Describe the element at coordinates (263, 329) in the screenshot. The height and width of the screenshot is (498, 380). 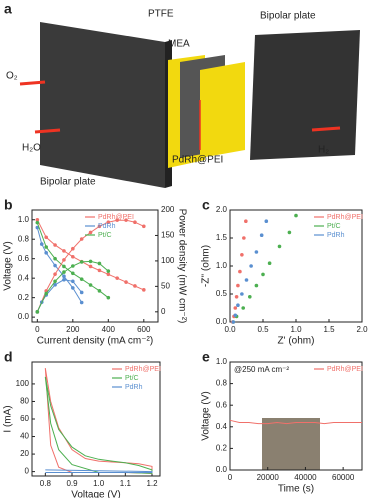
I see `x-tick-label: 0.5` at that location.